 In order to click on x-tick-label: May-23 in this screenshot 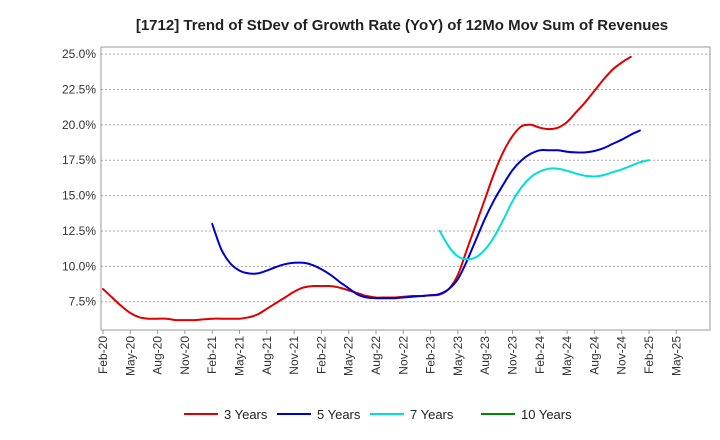, I will do `click(458, 356)`.